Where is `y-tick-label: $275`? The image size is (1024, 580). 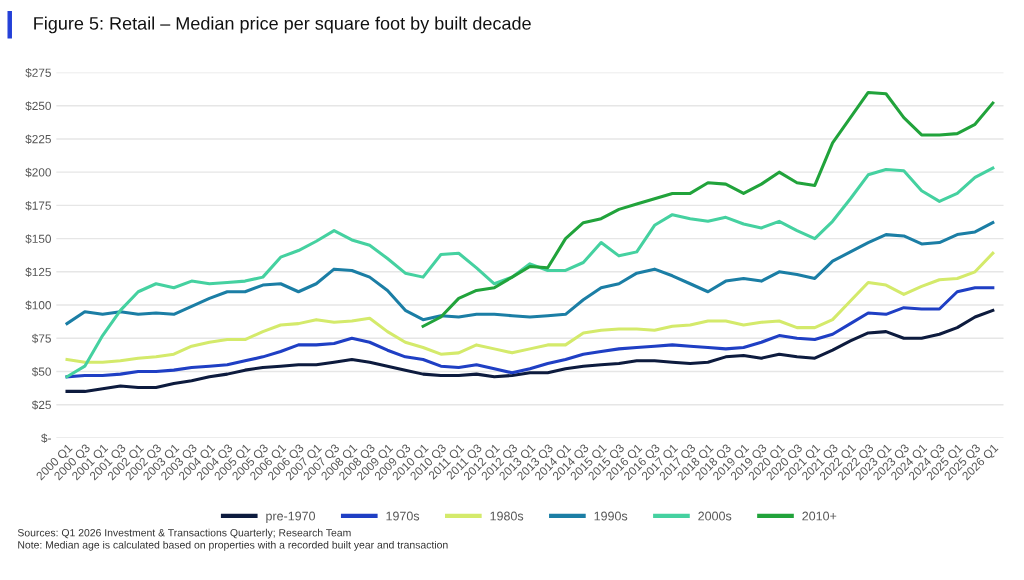
y-tick-label: $275 is located at coordinates (38, 73).